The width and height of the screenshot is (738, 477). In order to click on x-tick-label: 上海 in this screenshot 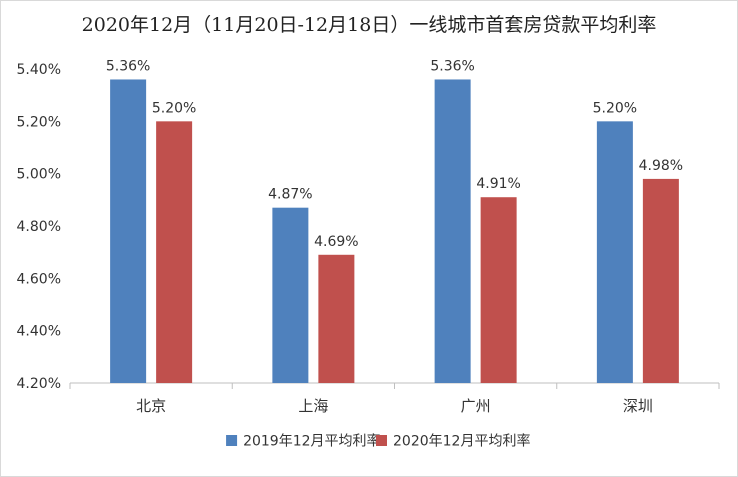, I will do `click(313, 406)`.